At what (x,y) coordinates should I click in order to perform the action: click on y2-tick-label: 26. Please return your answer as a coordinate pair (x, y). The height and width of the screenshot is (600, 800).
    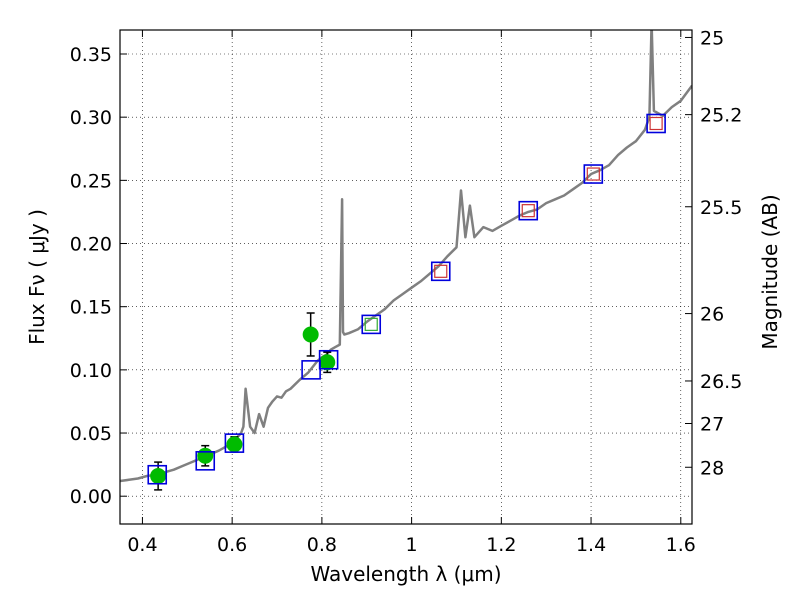
    Looking at the image, I should click on (712, 315).